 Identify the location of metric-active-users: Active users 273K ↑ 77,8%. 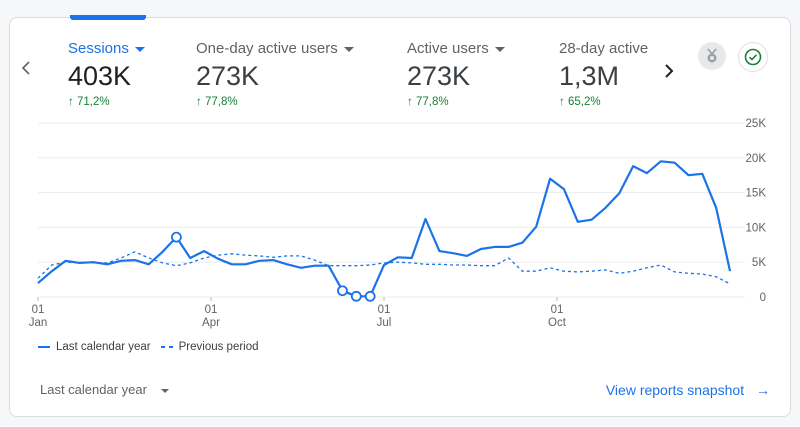
(456, 74).